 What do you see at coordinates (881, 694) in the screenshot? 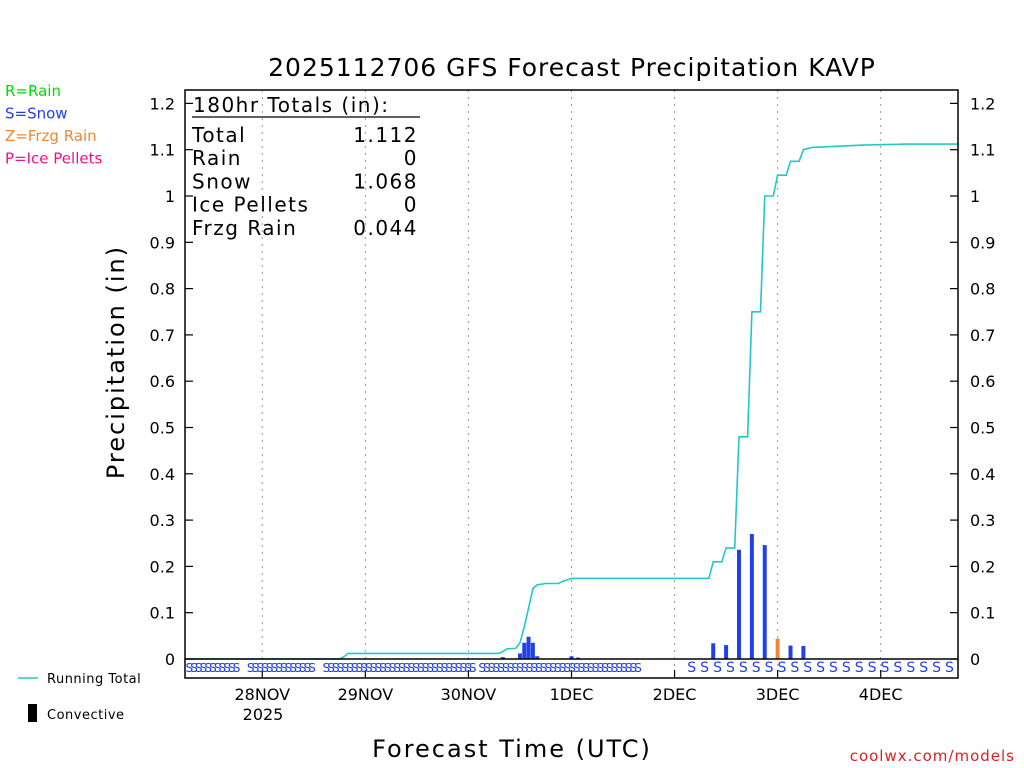
I see `x-tick-label-4DEC: 4DEC` at bounding box center [881, 694].